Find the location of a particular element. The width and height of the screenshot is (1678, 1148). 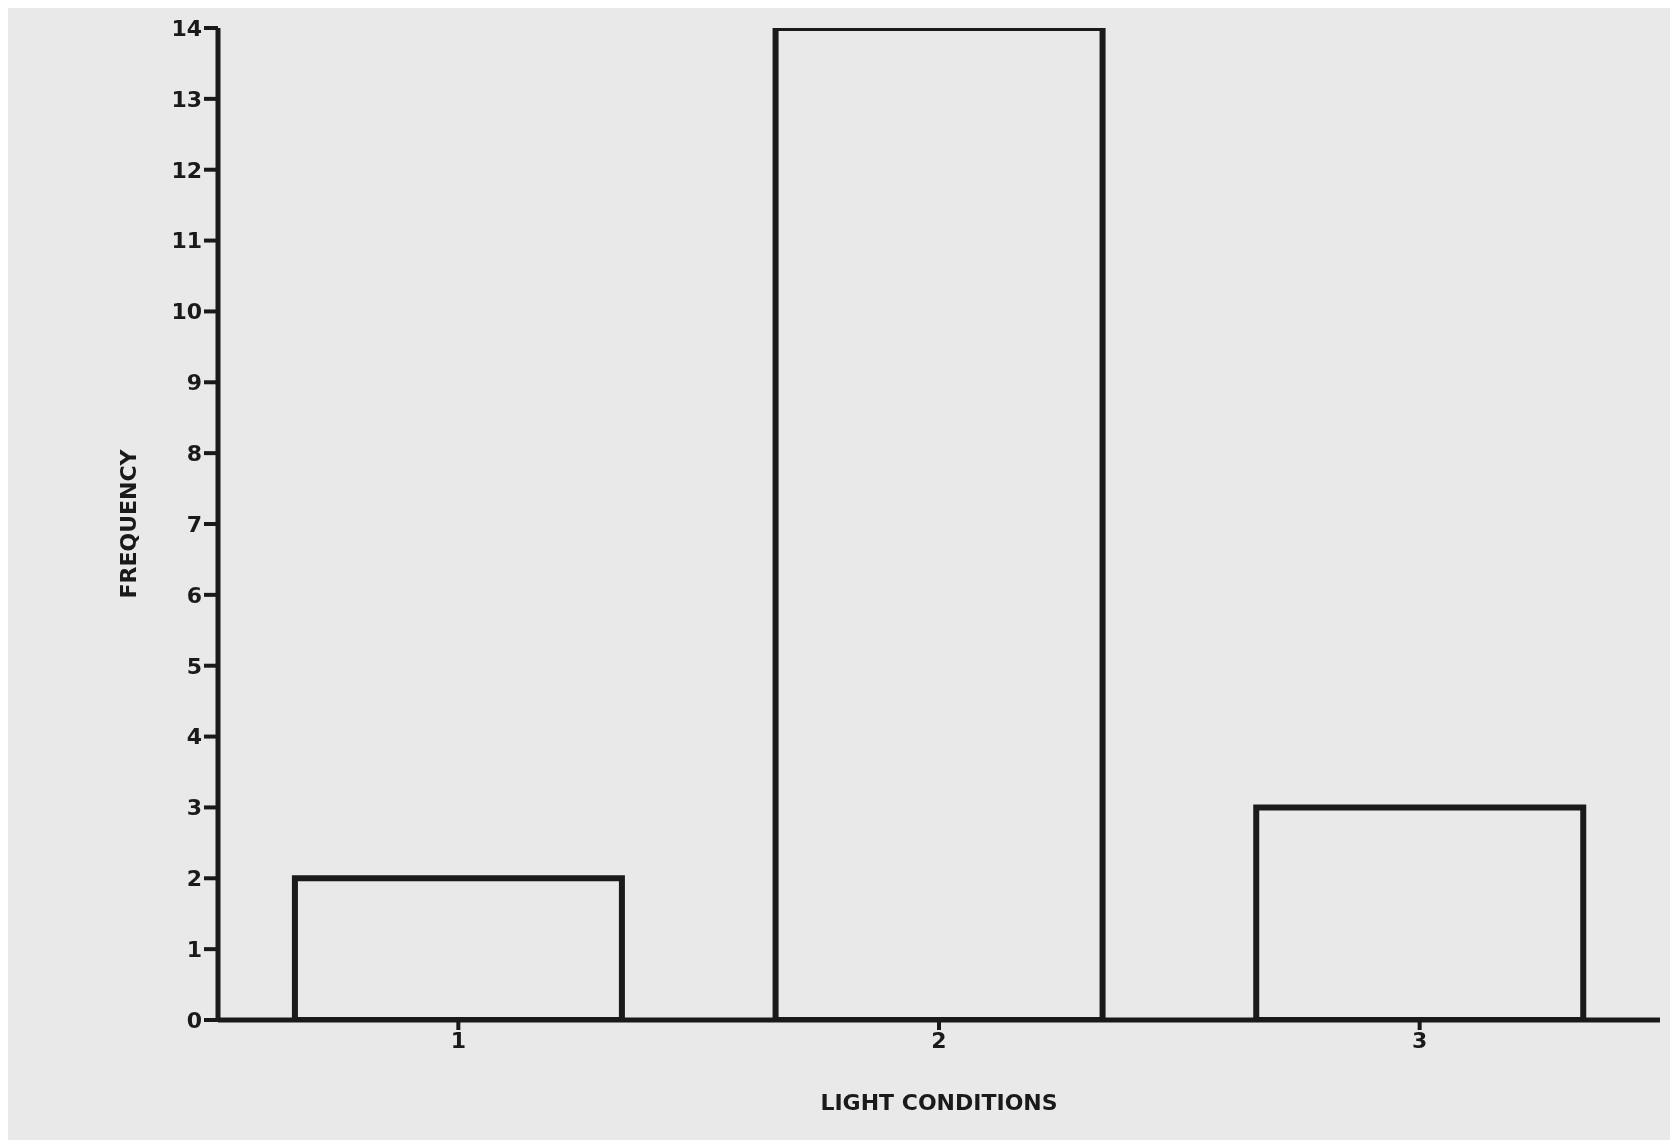

y-tick-label: 0 is located at coordinates (194, 1020).